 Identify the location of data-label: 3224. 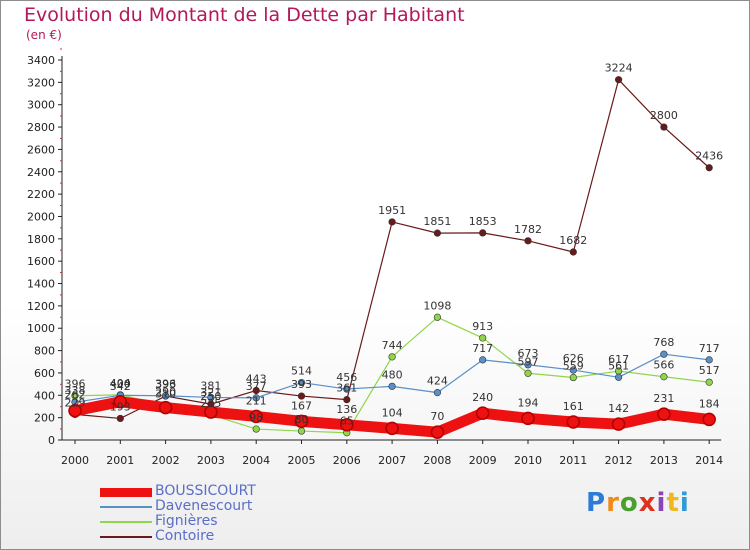
(619, 68).